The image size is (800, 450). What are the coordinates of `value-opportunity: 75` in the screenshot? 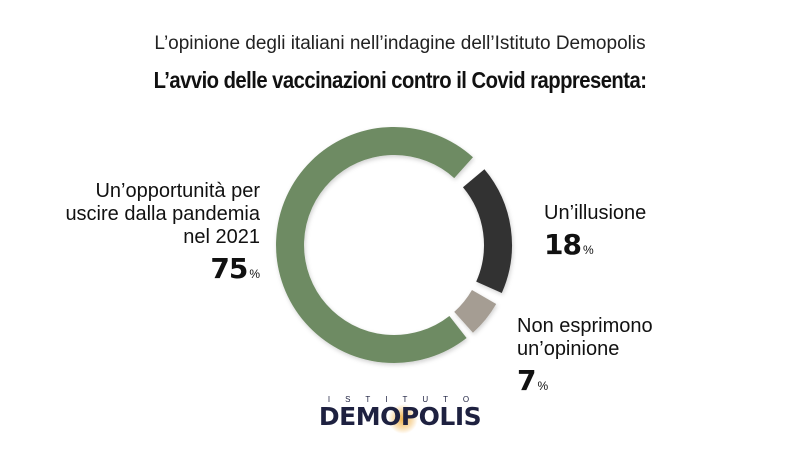 It's located at (229, 268).